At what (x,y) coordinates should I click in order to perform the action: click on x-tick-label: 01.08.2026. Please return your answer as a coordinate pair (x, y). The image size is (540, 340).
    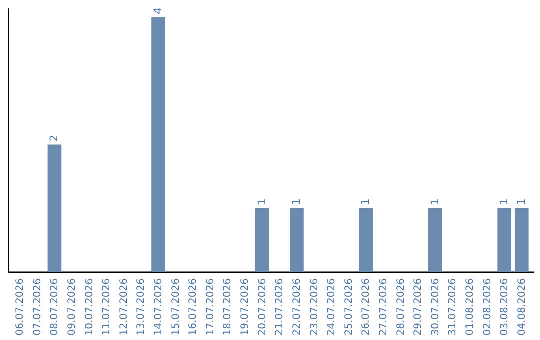
    Looking at the image, I should click on (470, 307).